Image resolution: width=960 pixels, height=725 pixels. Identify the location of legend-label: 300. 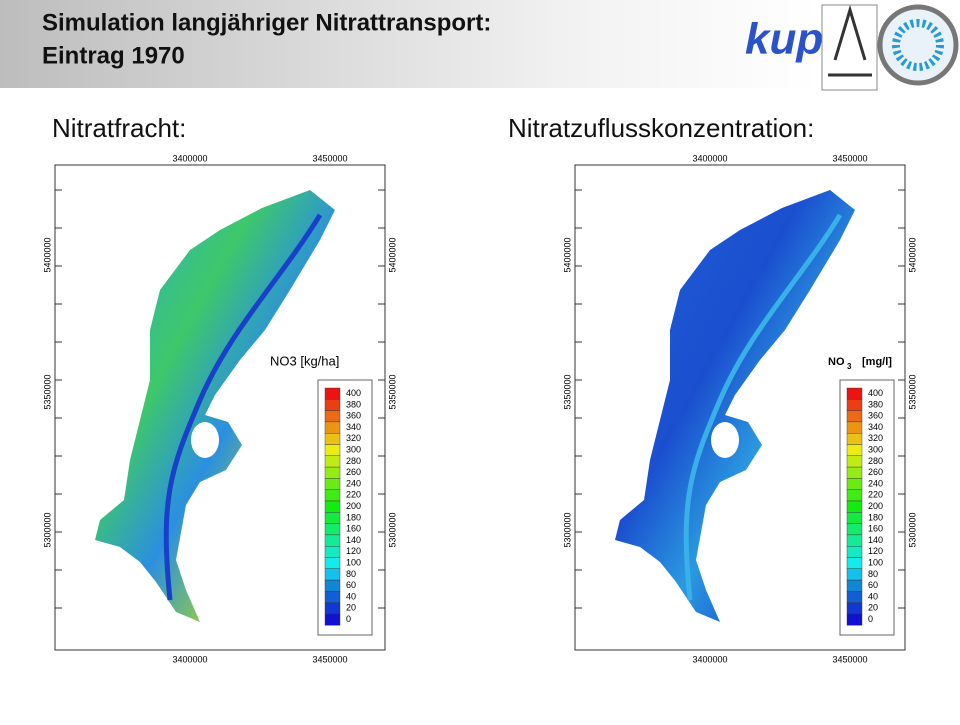
(353, 449).